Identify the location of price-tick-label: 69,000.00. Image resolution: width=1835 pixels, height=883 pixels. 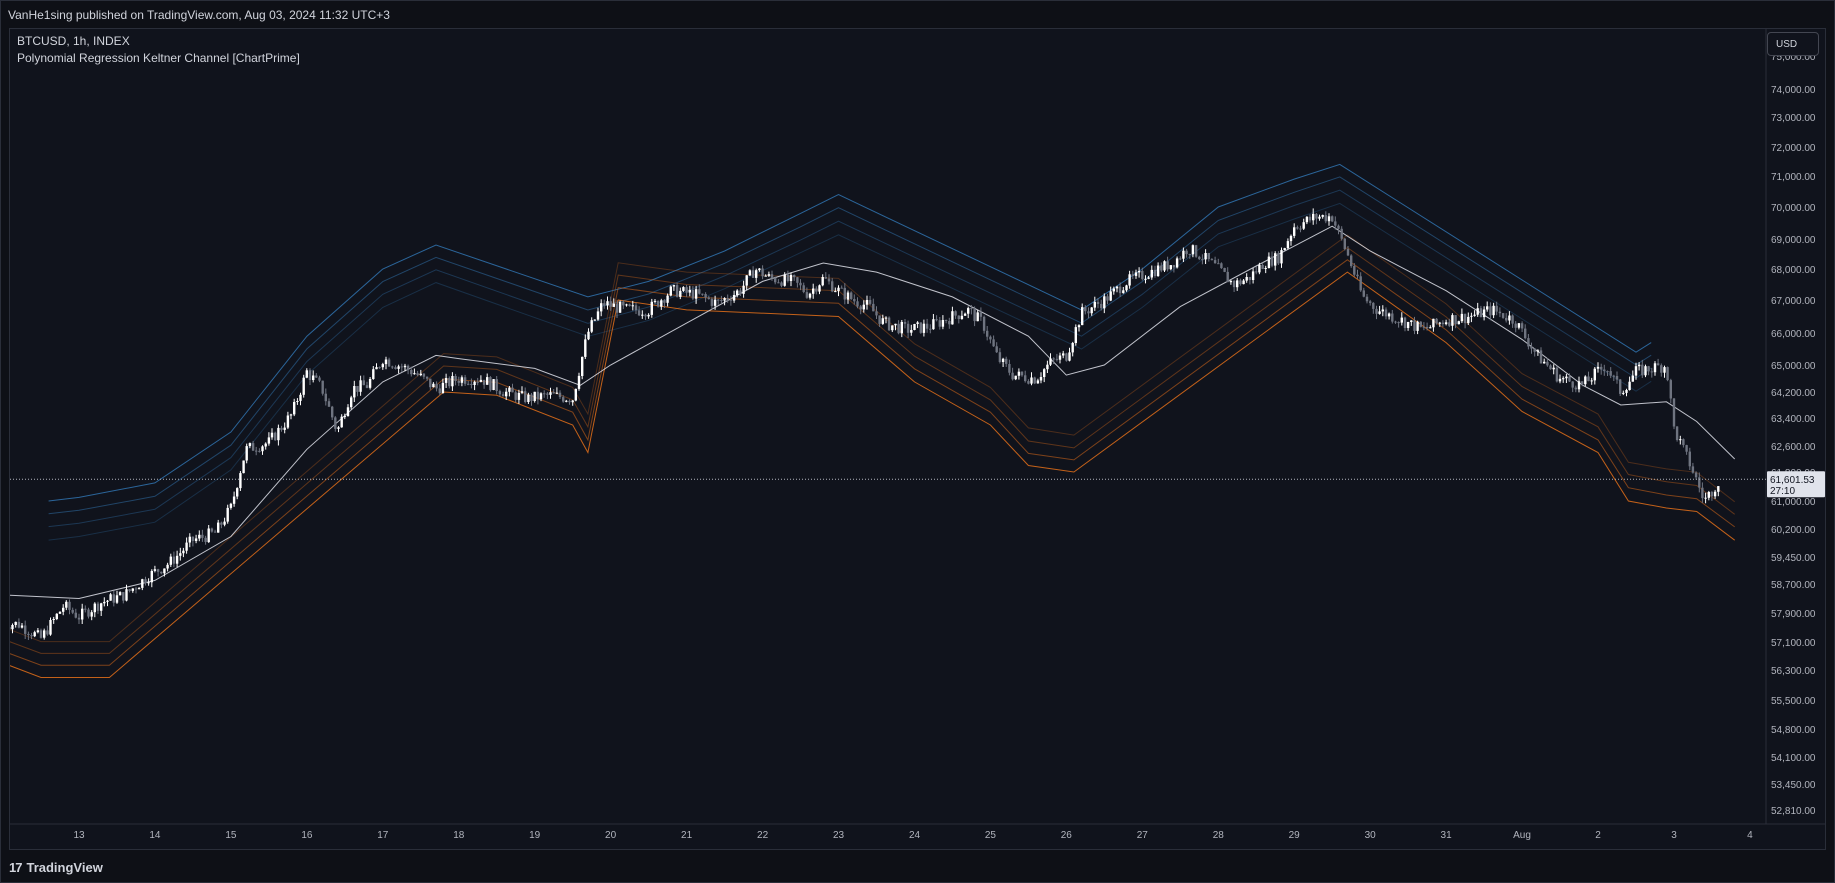
(1793, 240).